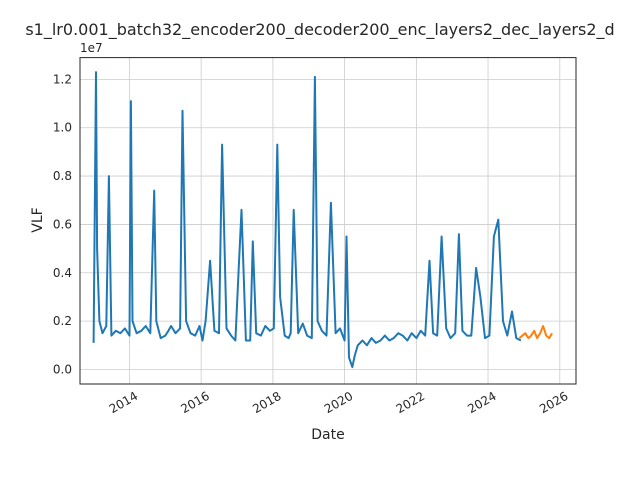 The height and width of the screenshot is (480, 640). What do you see at coordinates (327, 435) in the screenshot?
I see `x-axis-label: Date` at bounding box center [327, 435].